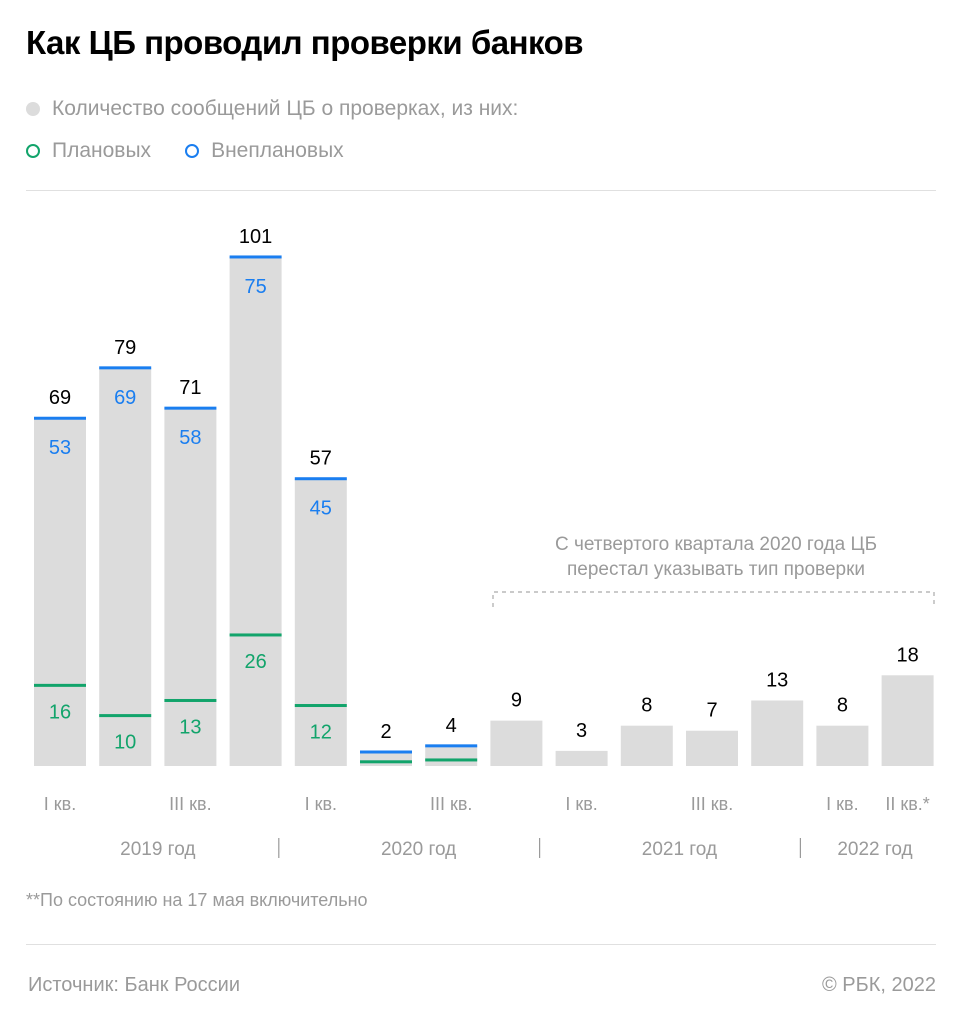 The height and width of the screenshot is (1024, 962). I want to click on planned-value-label: 26, so click(255, 662).